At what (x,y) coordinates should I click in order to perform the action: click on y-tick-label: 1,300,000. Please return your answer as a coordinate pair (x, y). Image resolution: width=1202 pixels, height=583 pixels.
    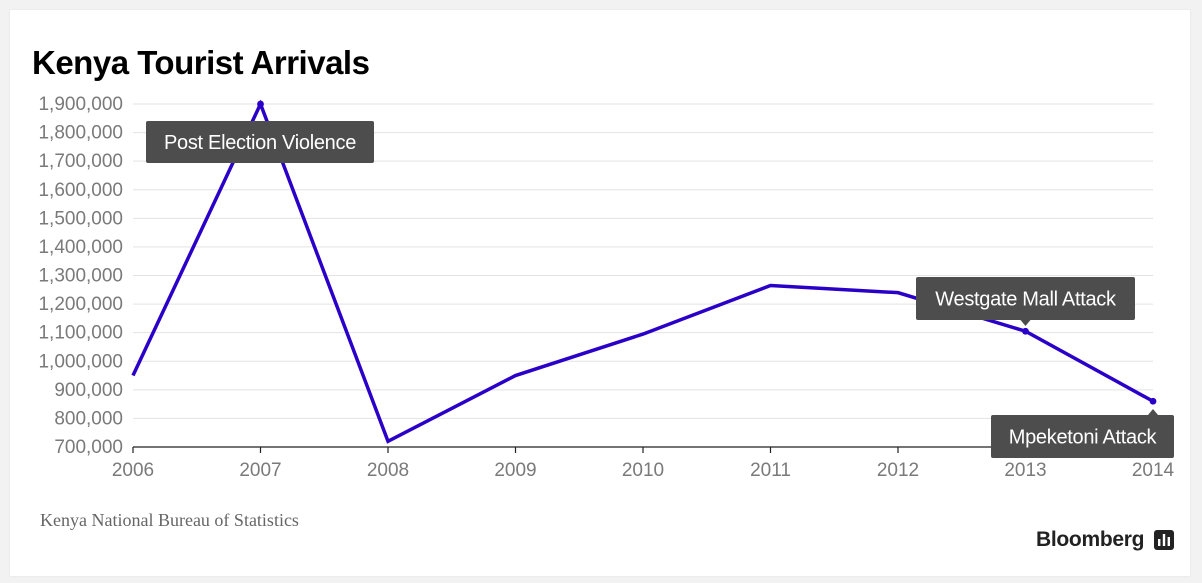
    Looking at the image, I should click on (80, 276).